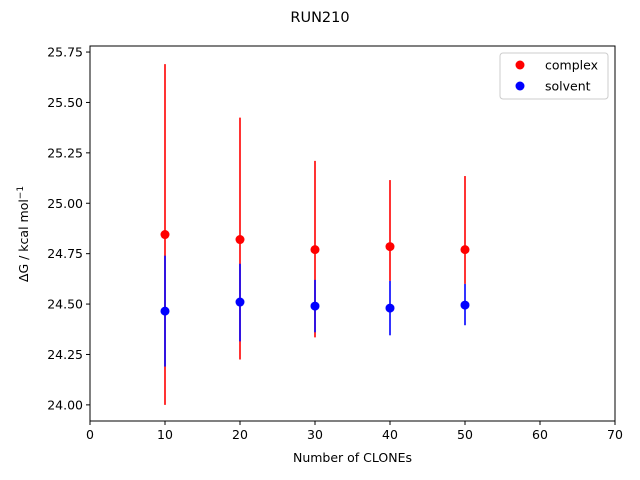 This screenshot has height=480, width=640. Describe the element at coordinates (65, 404) in the screenshot. I see `y-tick-label: 24.00` at that location.